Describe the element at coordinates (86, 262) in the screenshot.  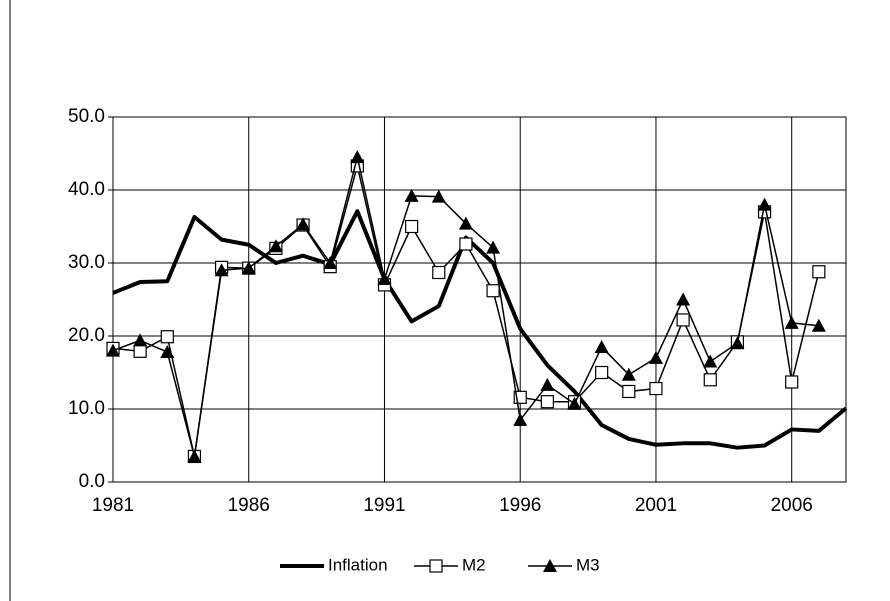
I see `y-tick-label: 30.0` at that location.